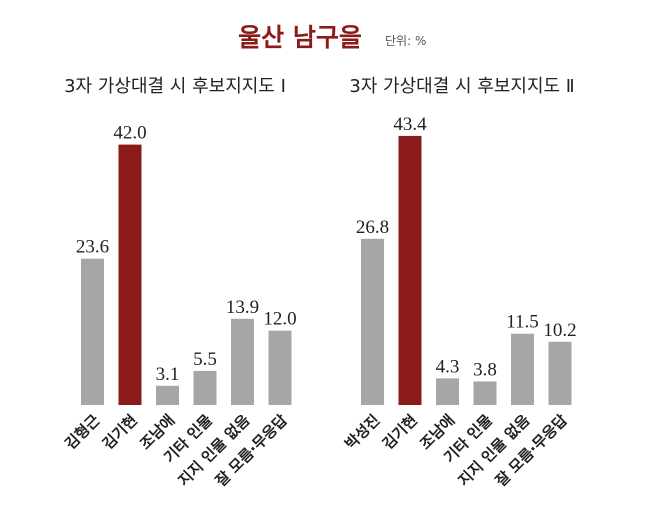 The width and height of the screenshot is (647, 529). I want to click on value-label: 5.5, so click(205, 359).